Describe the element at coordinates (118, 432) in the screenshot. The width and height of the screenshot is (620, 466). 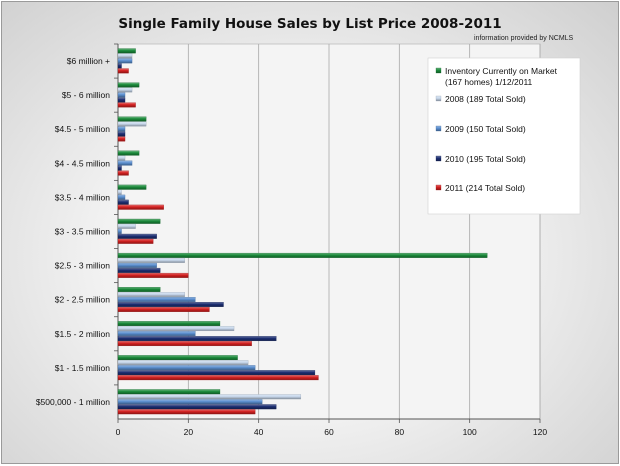
I see `x-tick-label: 0` at that location.